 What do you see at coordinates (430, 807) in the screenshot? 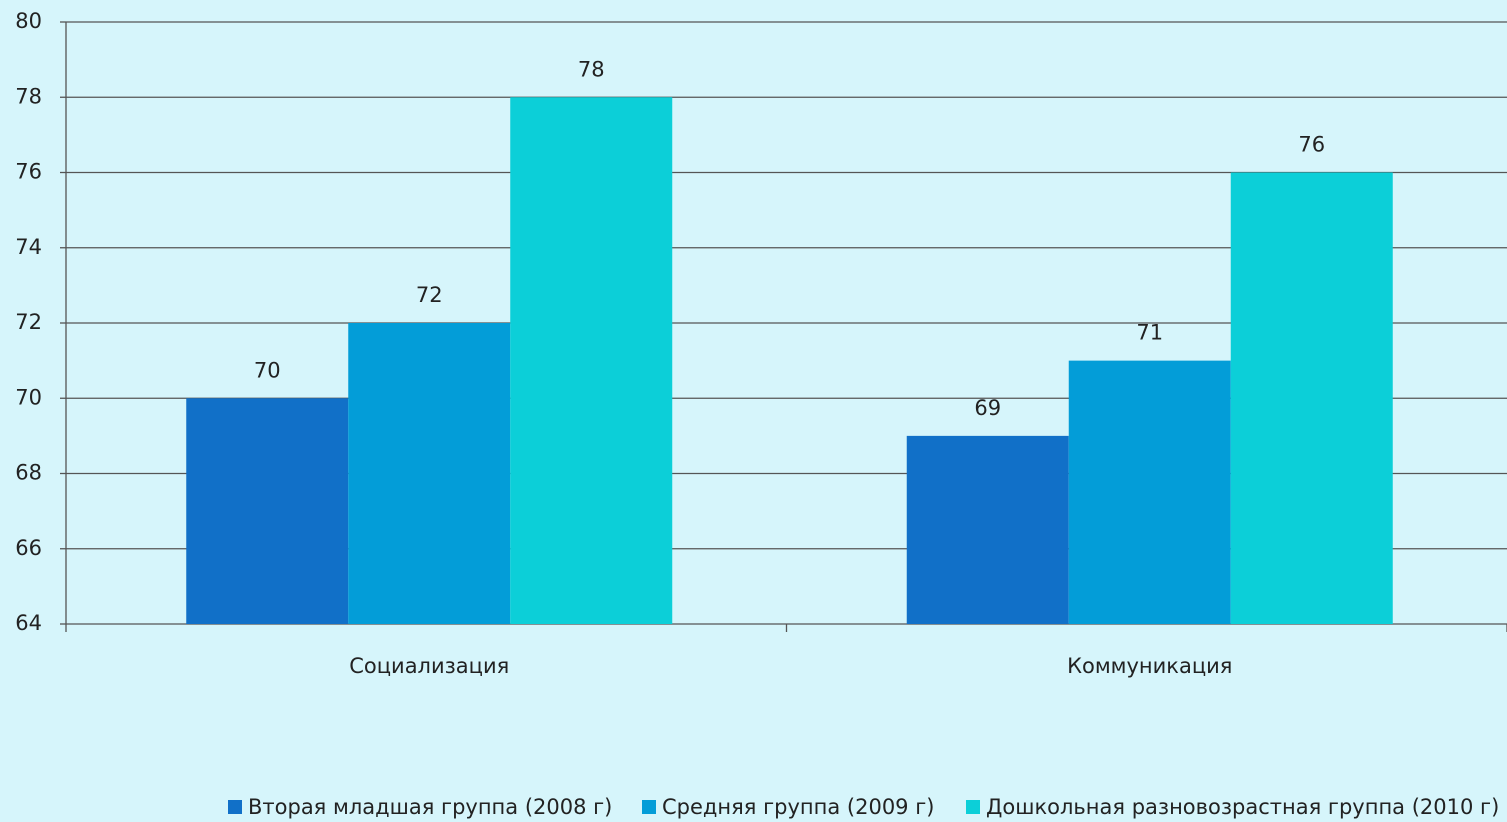
I see `legend-label: Вторая младшая группа (2008 г)` at bounding box center [430, 807].